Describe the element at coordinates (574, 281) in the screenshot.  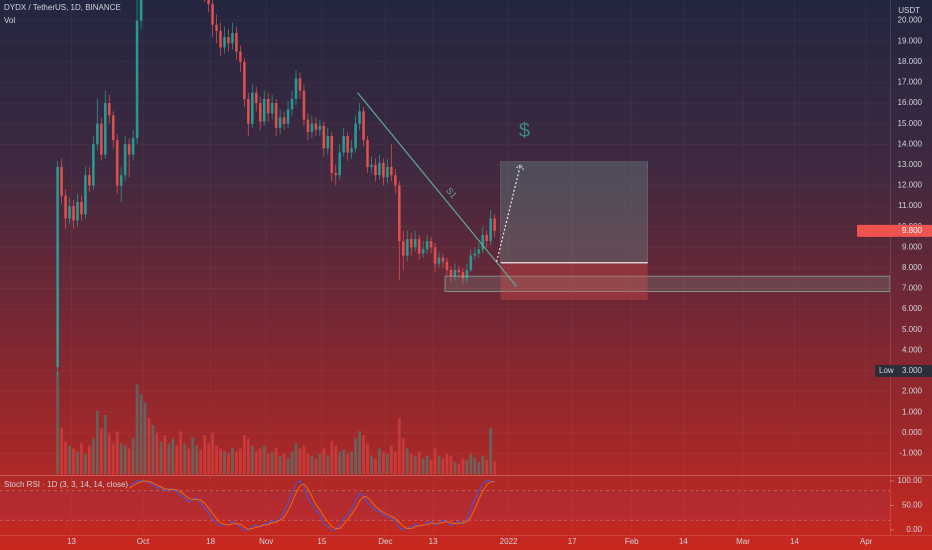
I see `position-stop` at that location.